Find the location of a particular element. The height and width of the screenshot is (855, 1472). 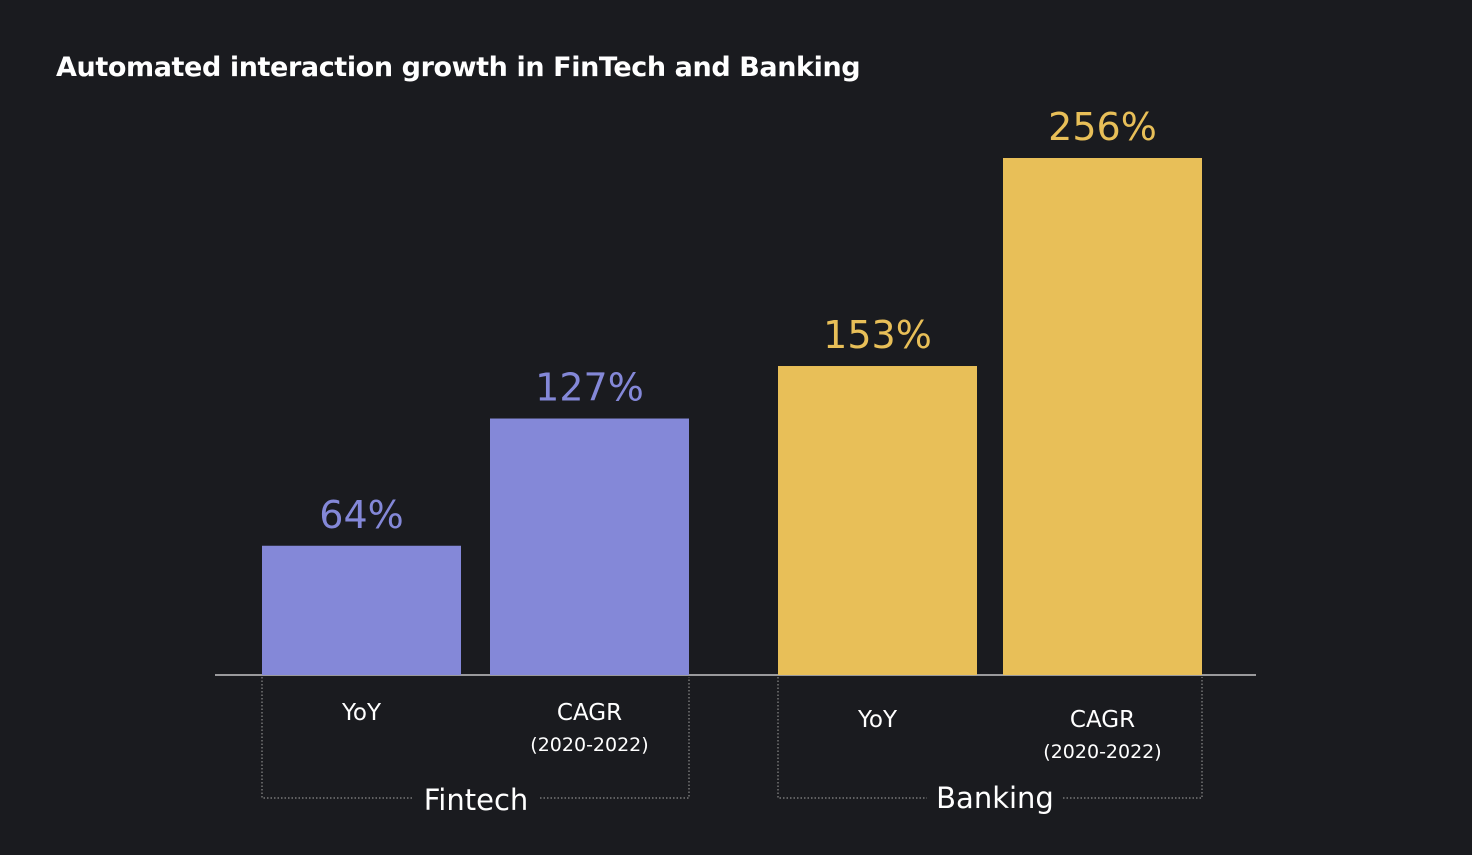

bar-banking-yoy is located at coordinates (877, 520).